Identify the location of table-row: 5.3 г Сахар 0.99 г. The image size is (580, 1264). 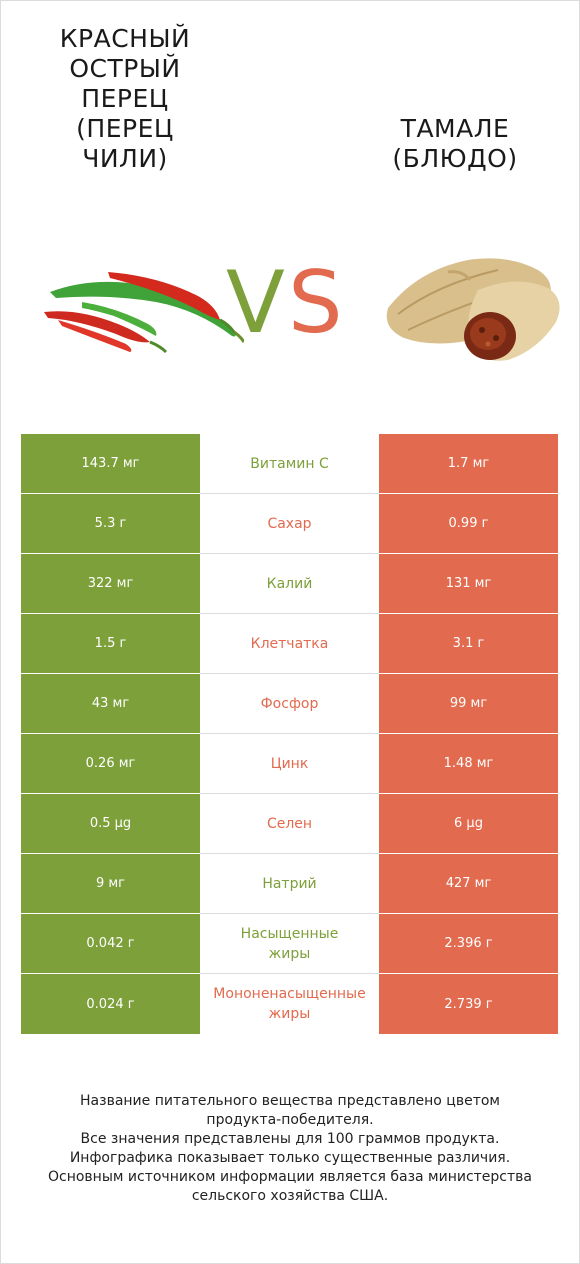
(289, 524).